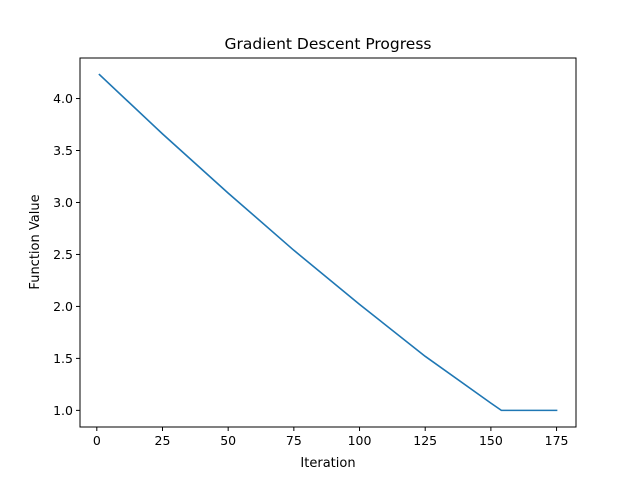  Describe the element at coordinates (63, 358) in the screenshot. I see `y-tick-label: 1.5` at that location.